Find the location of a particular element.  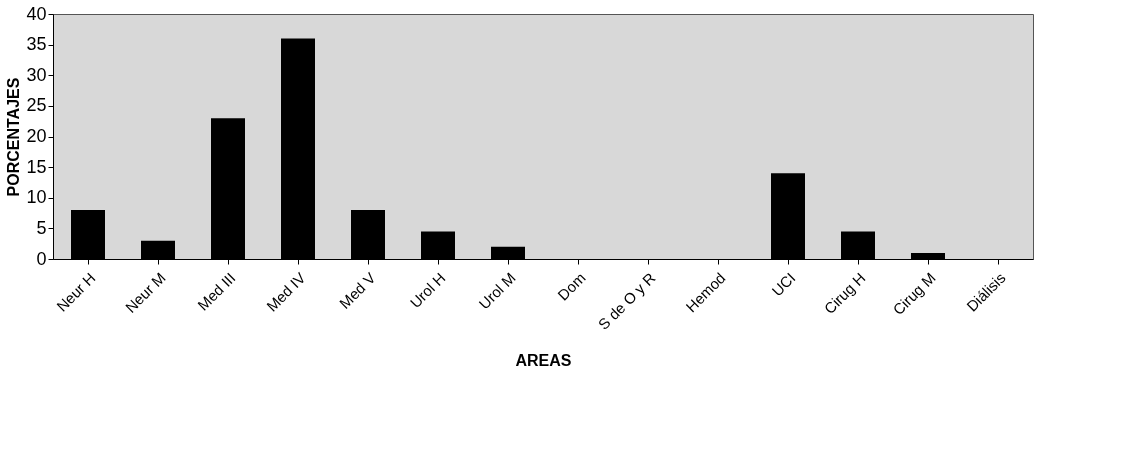

x-axis-title: AREAS is located at coordinates (543, 360).